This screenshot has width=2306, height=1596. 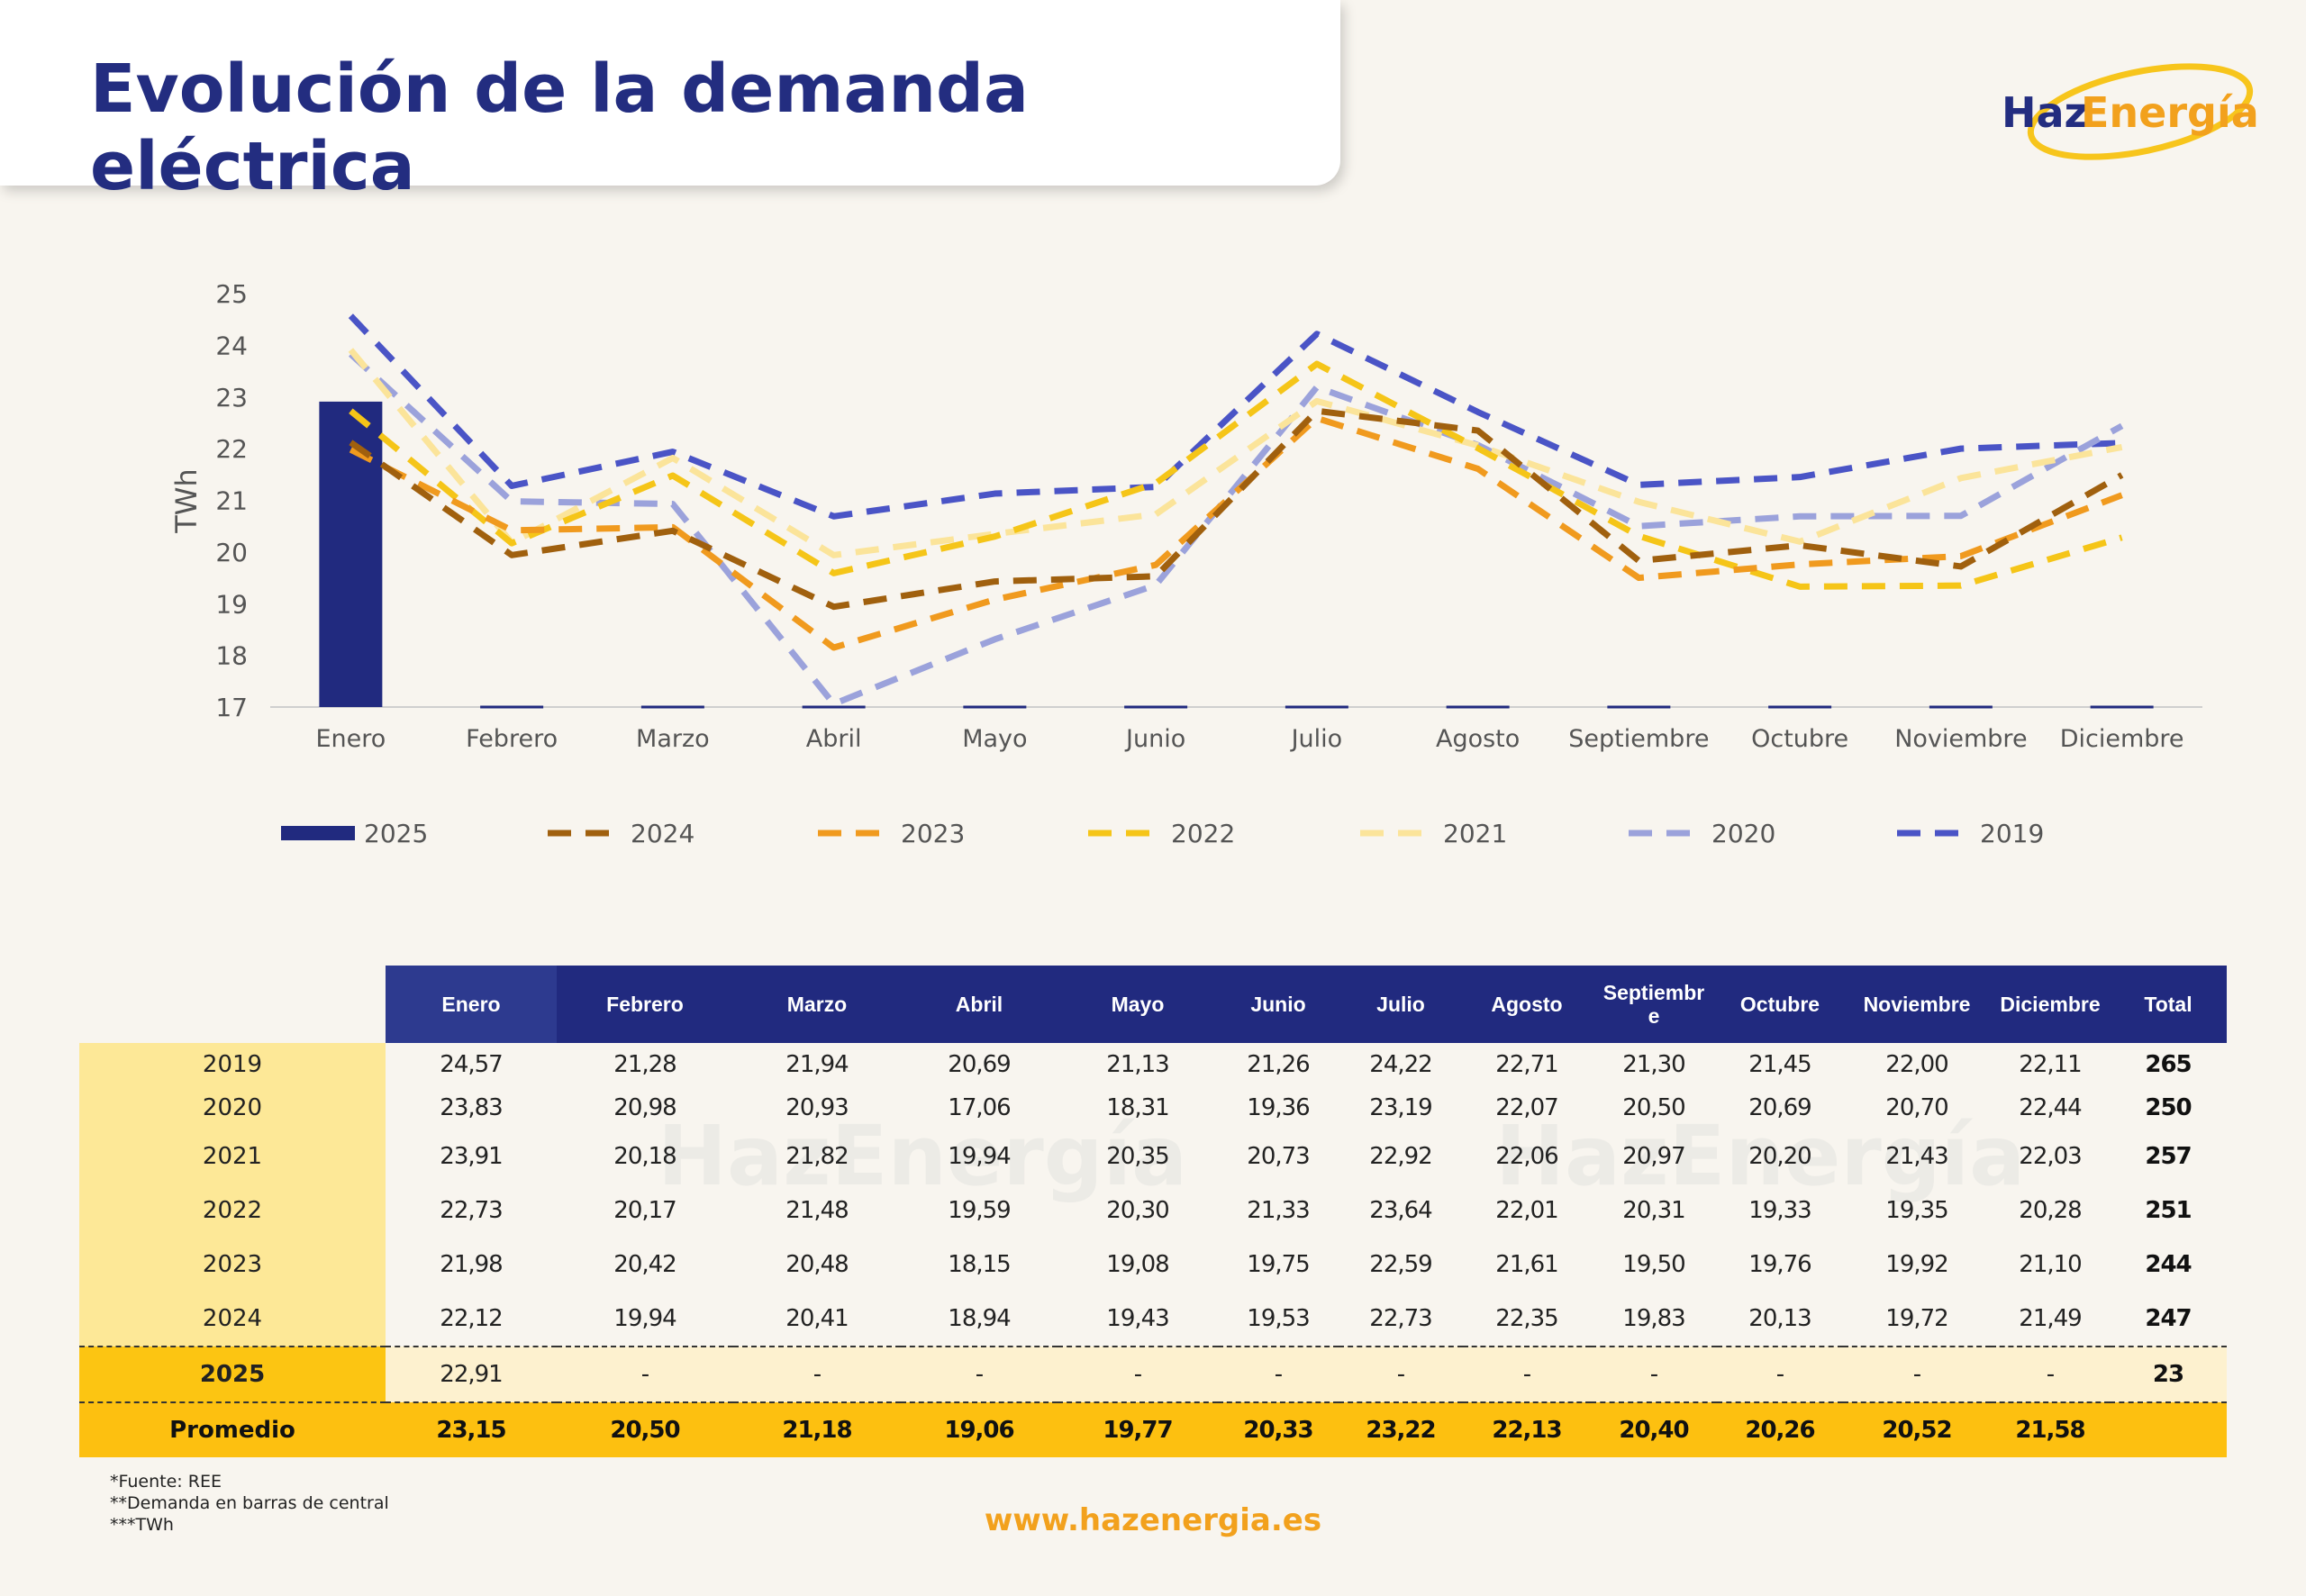 I want to click on table-header-month: Abril, so click(x=979, y=1004).